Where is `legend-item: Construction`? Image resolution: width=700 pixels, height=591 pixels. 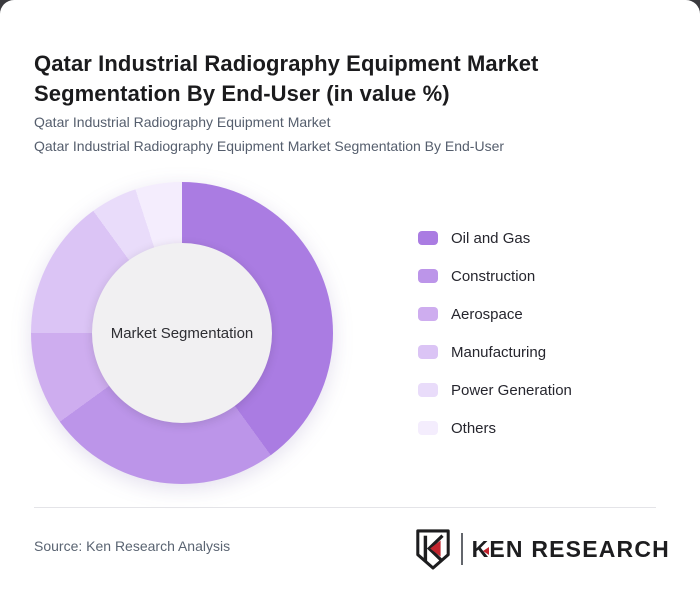
legend-item: Construction is located at coordinates (495, 276).